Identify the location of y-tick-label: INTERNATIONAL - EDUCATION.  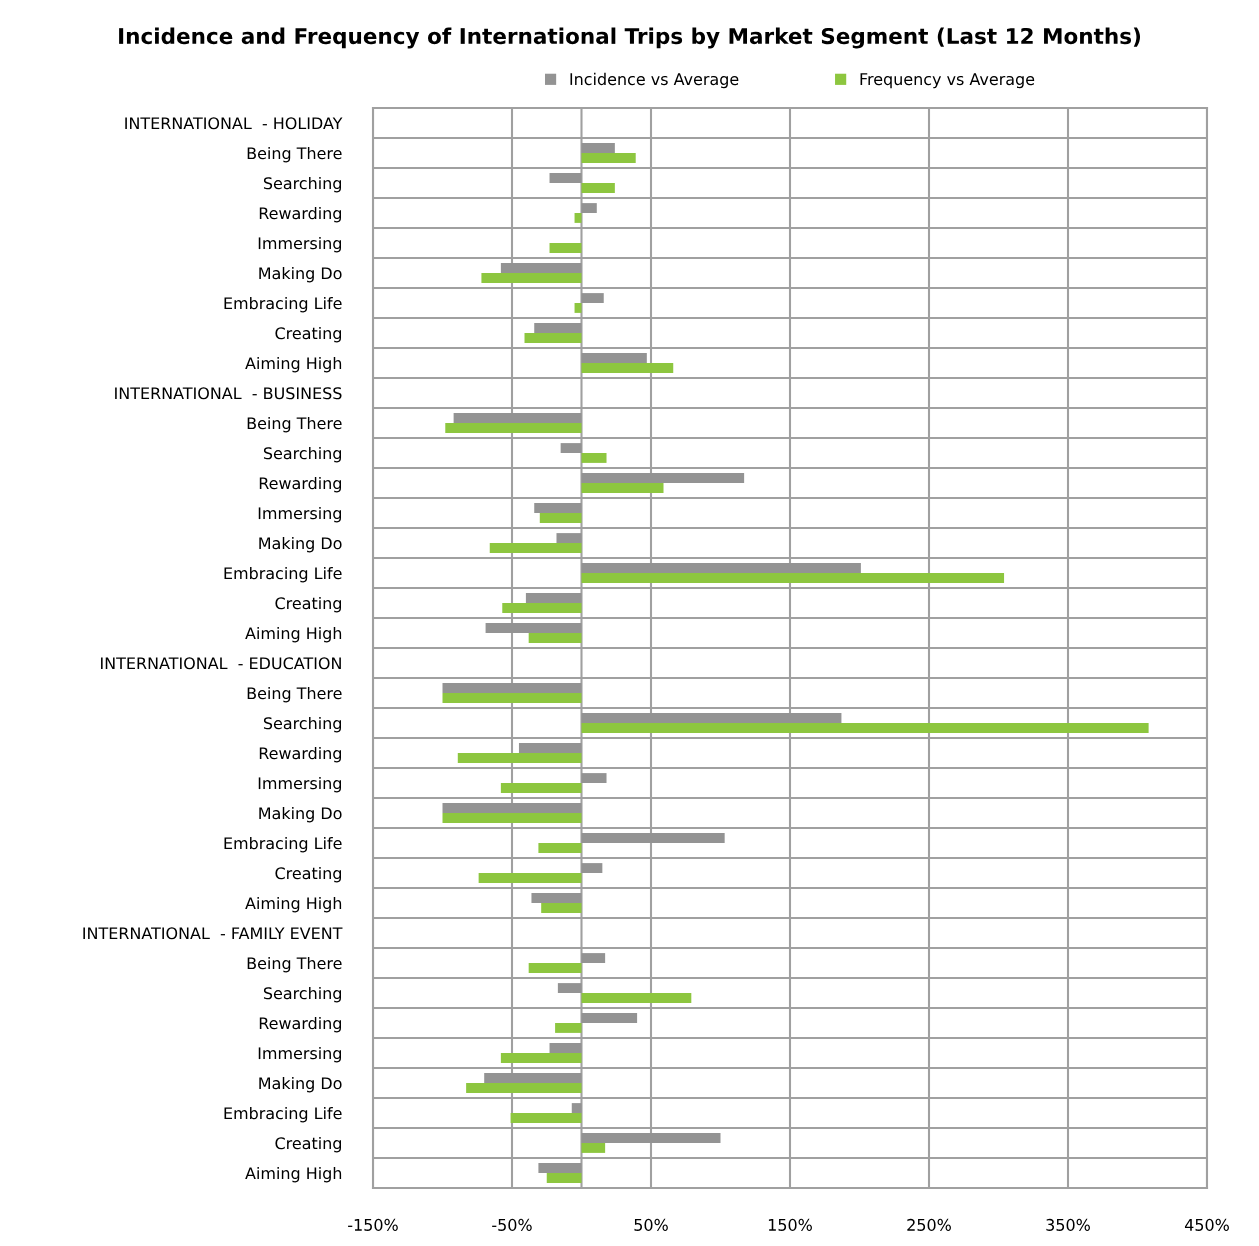
(221, 663).